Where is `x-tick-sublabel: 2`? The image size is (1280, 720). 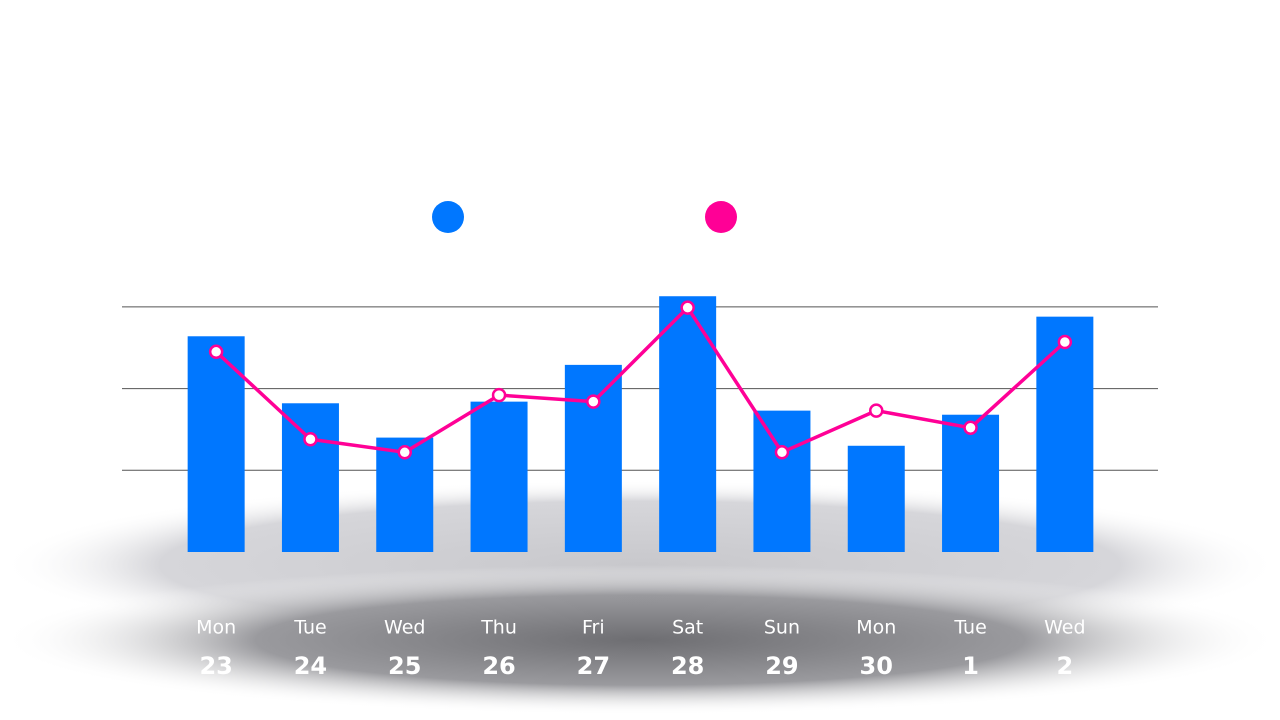 x-tick-sublabel: 2 is located at coordinates (1064, 666).